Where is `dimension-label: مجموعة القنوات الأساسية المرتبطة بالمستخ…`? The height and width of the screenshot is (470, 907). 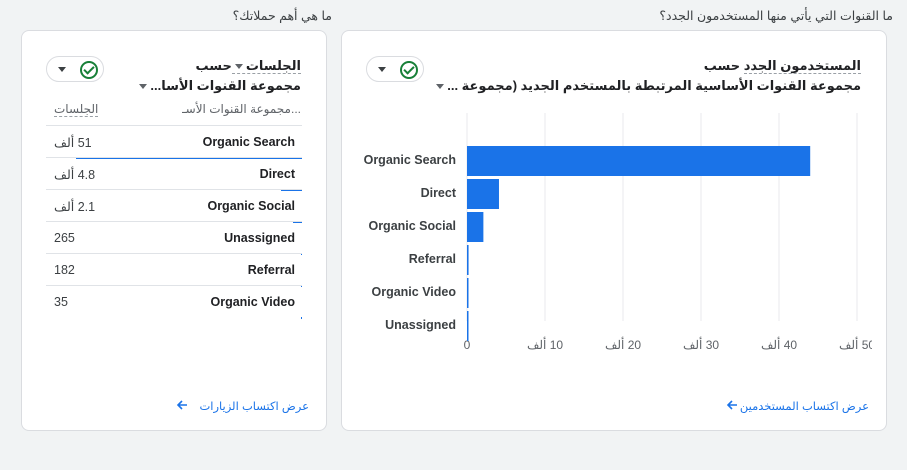
dimension-label: مجموعة القنوات الأساسية المرتبطة بالمستخ… is located at coordinates (654, 85).